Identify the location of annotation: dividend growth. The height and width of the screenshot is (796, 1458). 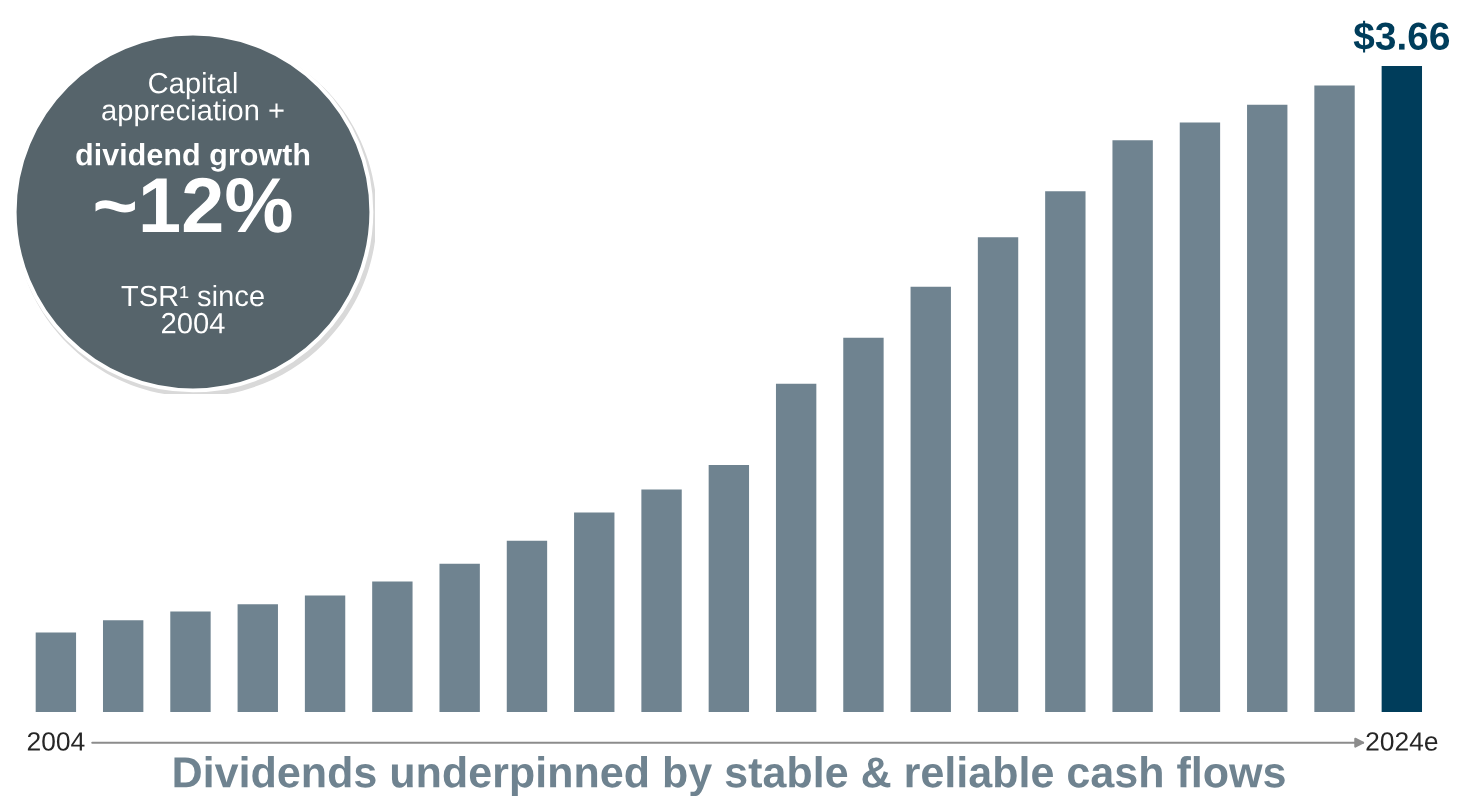
(193, 157).